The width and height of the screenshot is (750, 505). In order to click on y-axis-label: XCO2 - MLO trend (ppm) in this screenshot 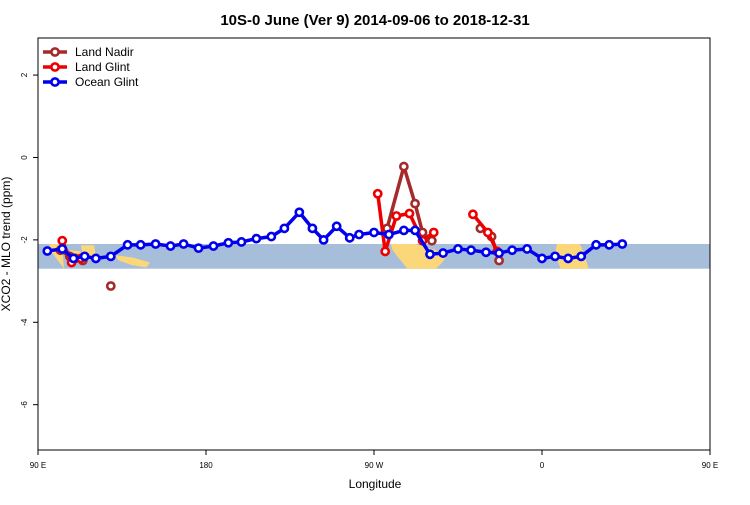, I will do `click(6, 244)`.